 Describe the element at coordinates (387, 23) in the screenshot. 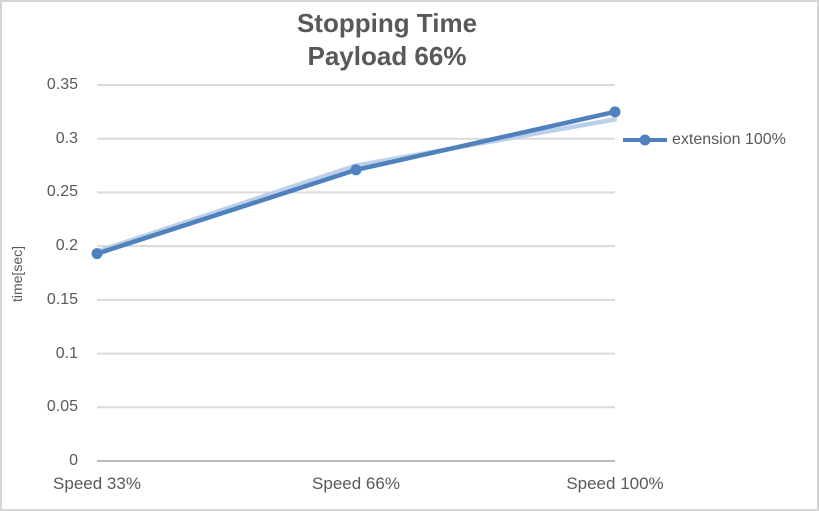

I see `chart-title-line-1: Stopping Time` at that location.